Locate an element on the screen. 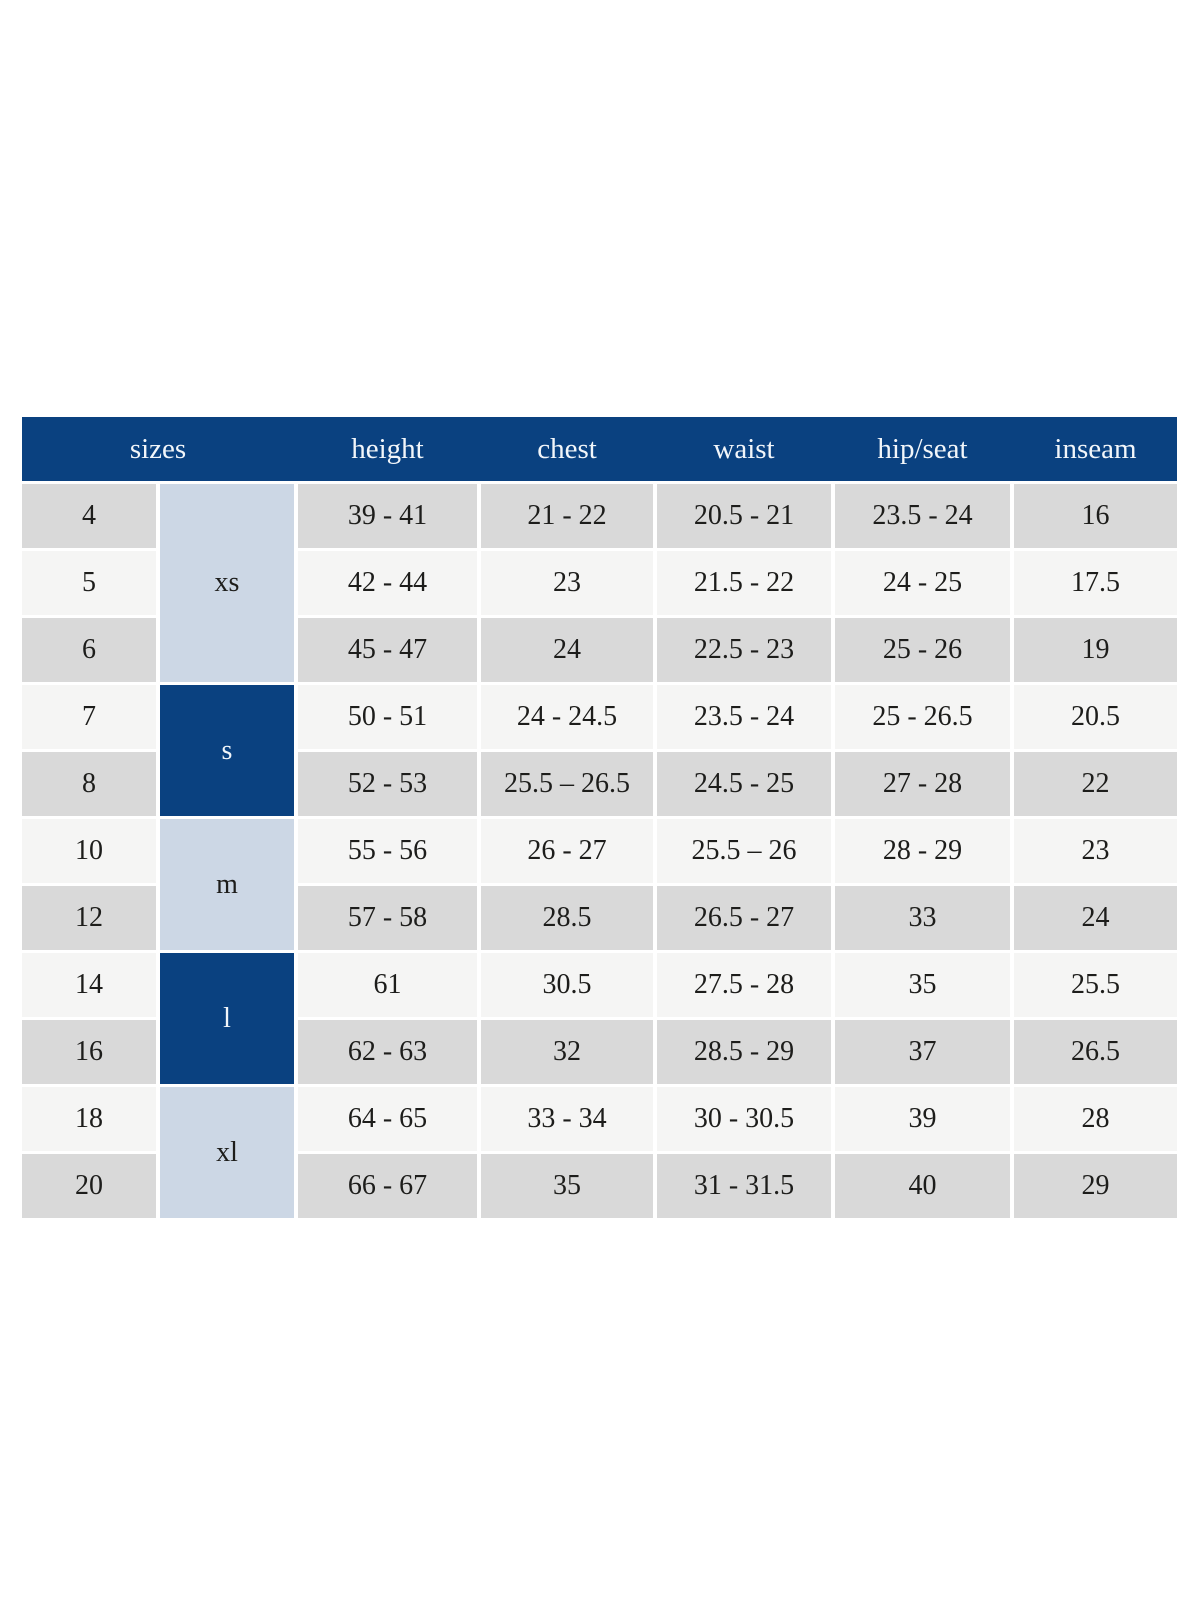 This screenshot has width=1200, height=1600. hip-seat-cell: 24 - 25 is located at coordinates (922, 583).